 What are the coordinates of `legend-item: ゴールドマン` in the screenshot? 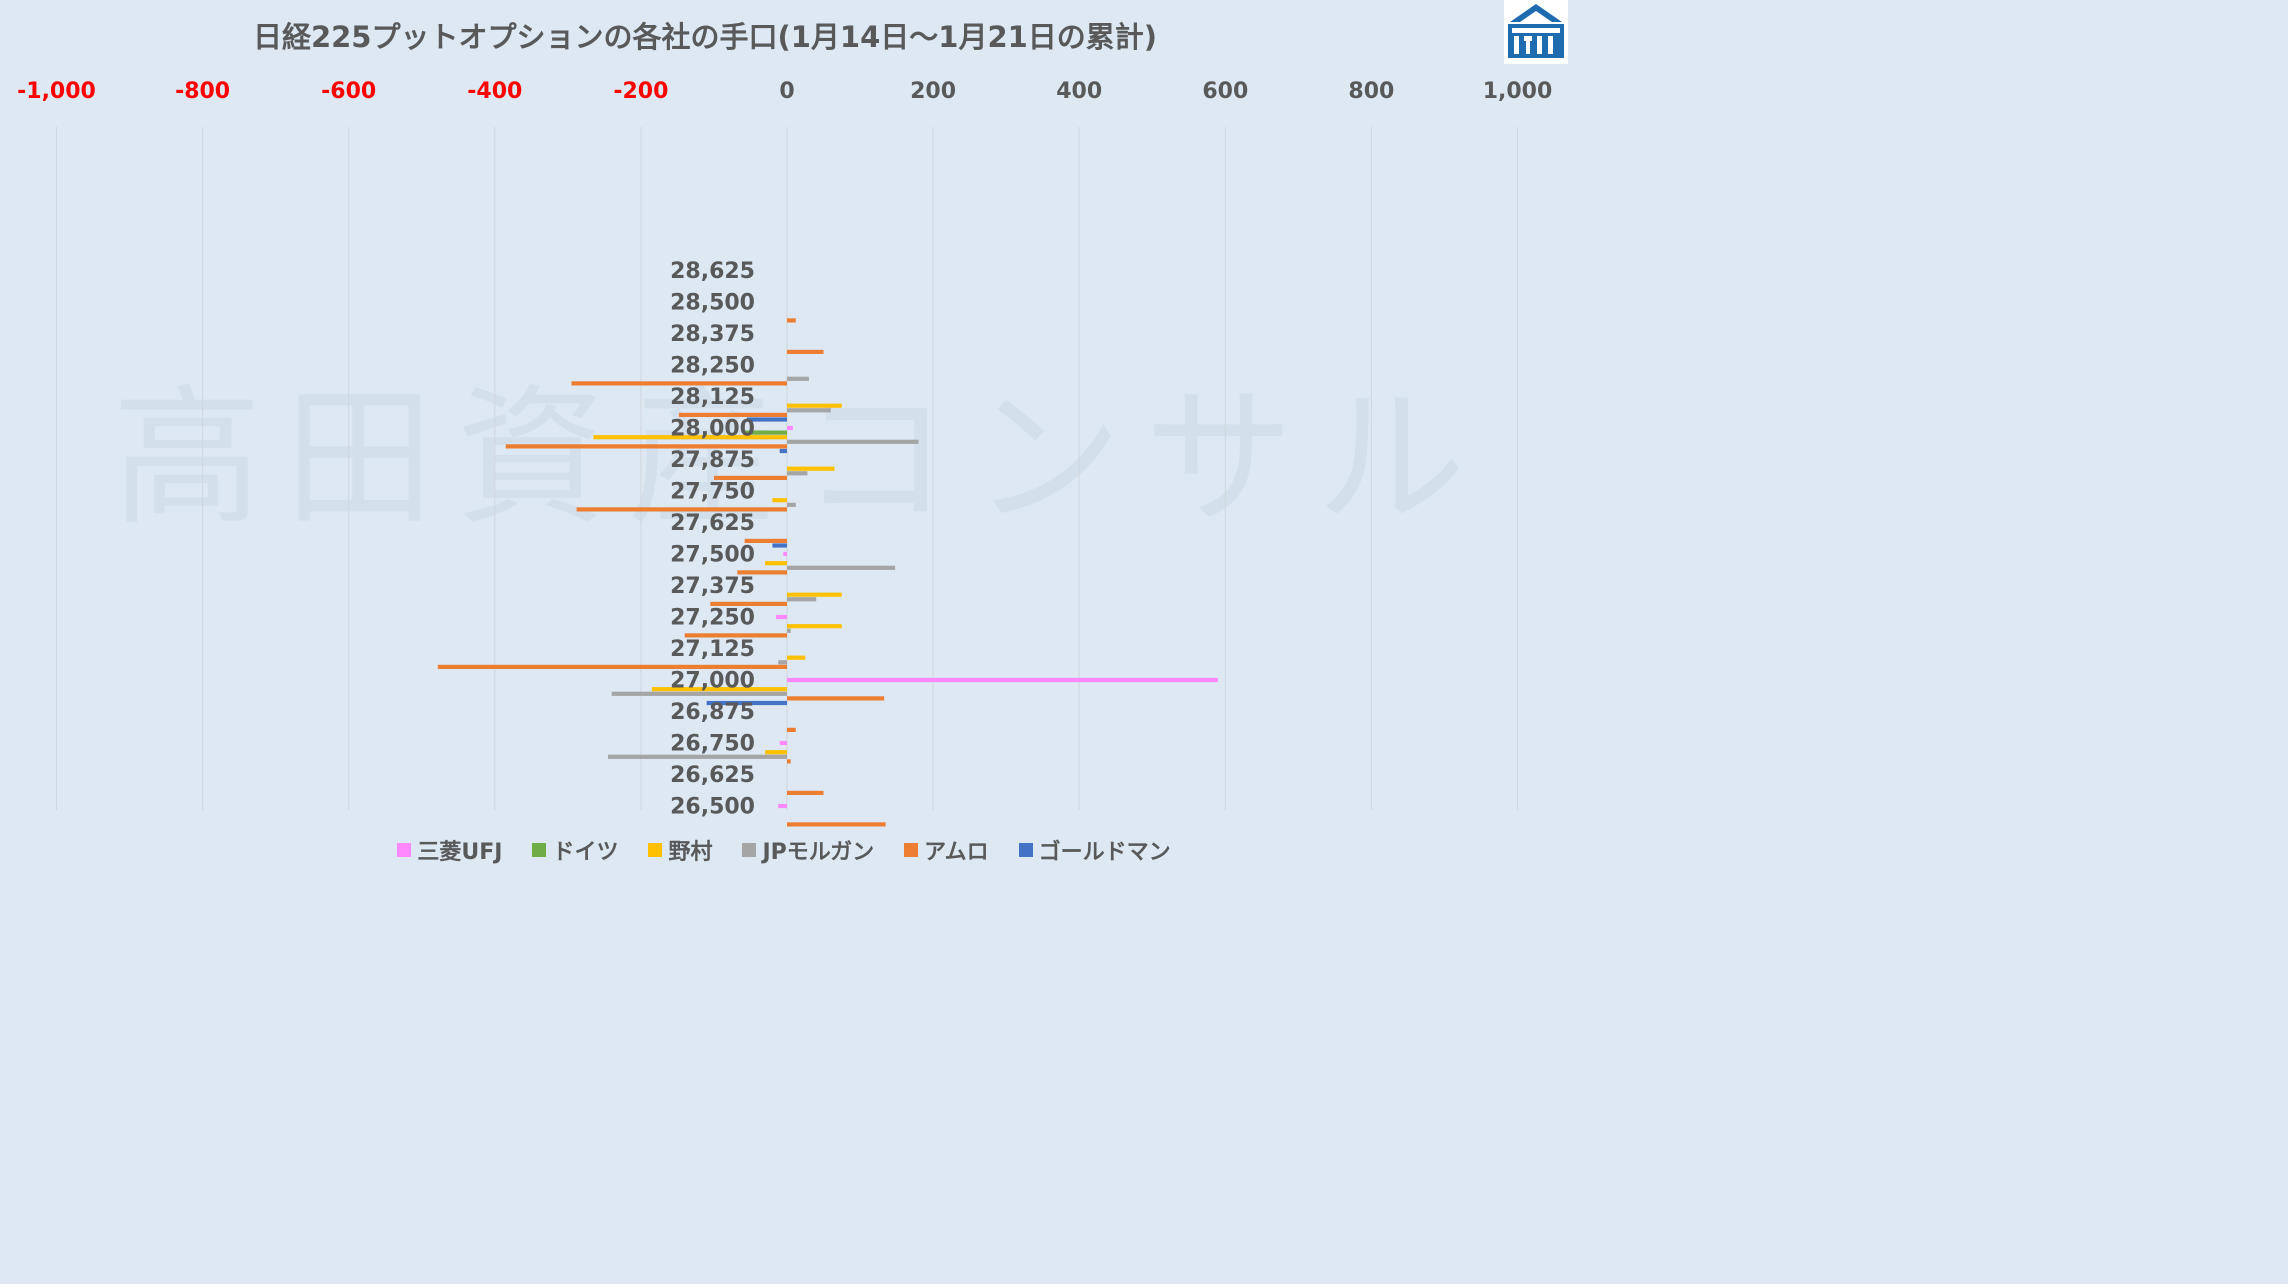 It's located at (1094, 850).